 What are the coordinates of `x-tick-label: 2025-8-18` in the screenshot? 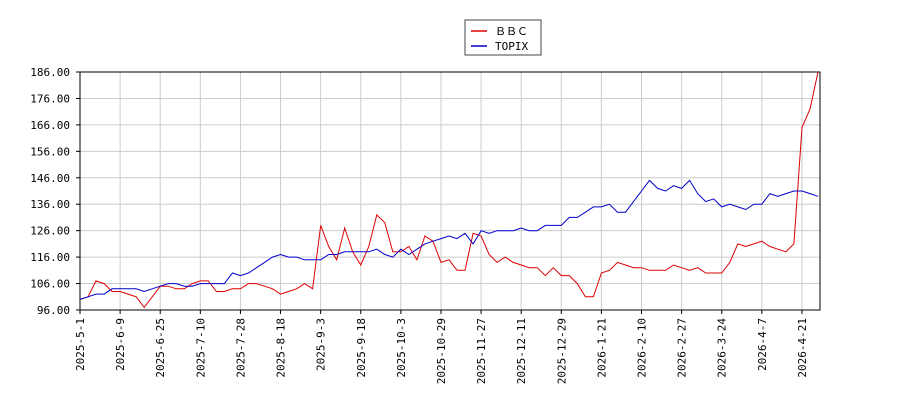 It's located at (281, 348).